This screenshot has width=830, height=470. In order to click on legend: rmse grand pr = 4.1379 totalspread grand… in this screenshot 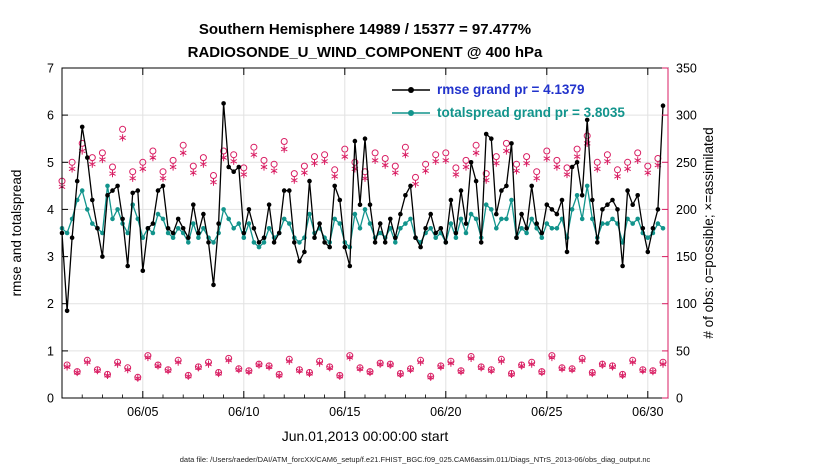, I will do `click(508, 101)`.